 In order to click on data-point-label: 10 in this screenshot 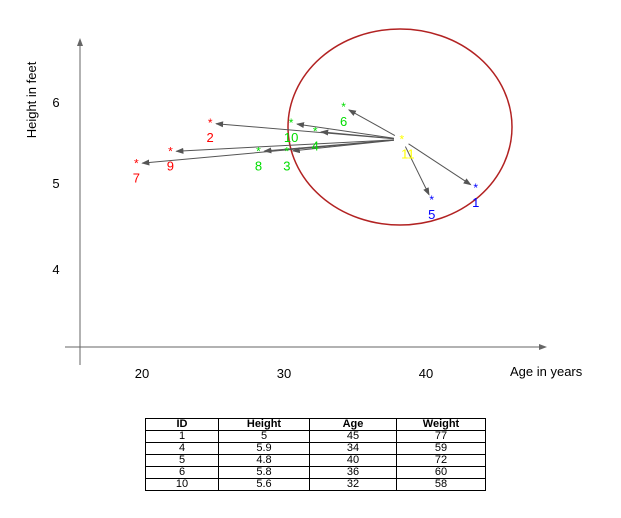, I will do `click(291, 137)`.